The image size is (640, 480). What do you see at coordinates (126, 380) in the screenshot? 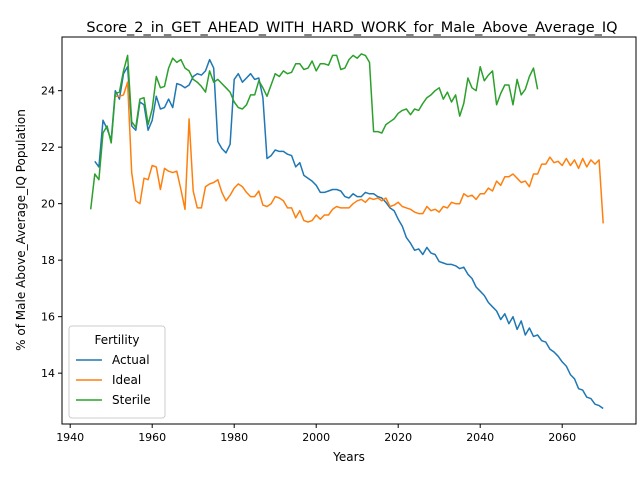
I see `legend-label-ideal: Ideal` at bounding box center [126, 380].